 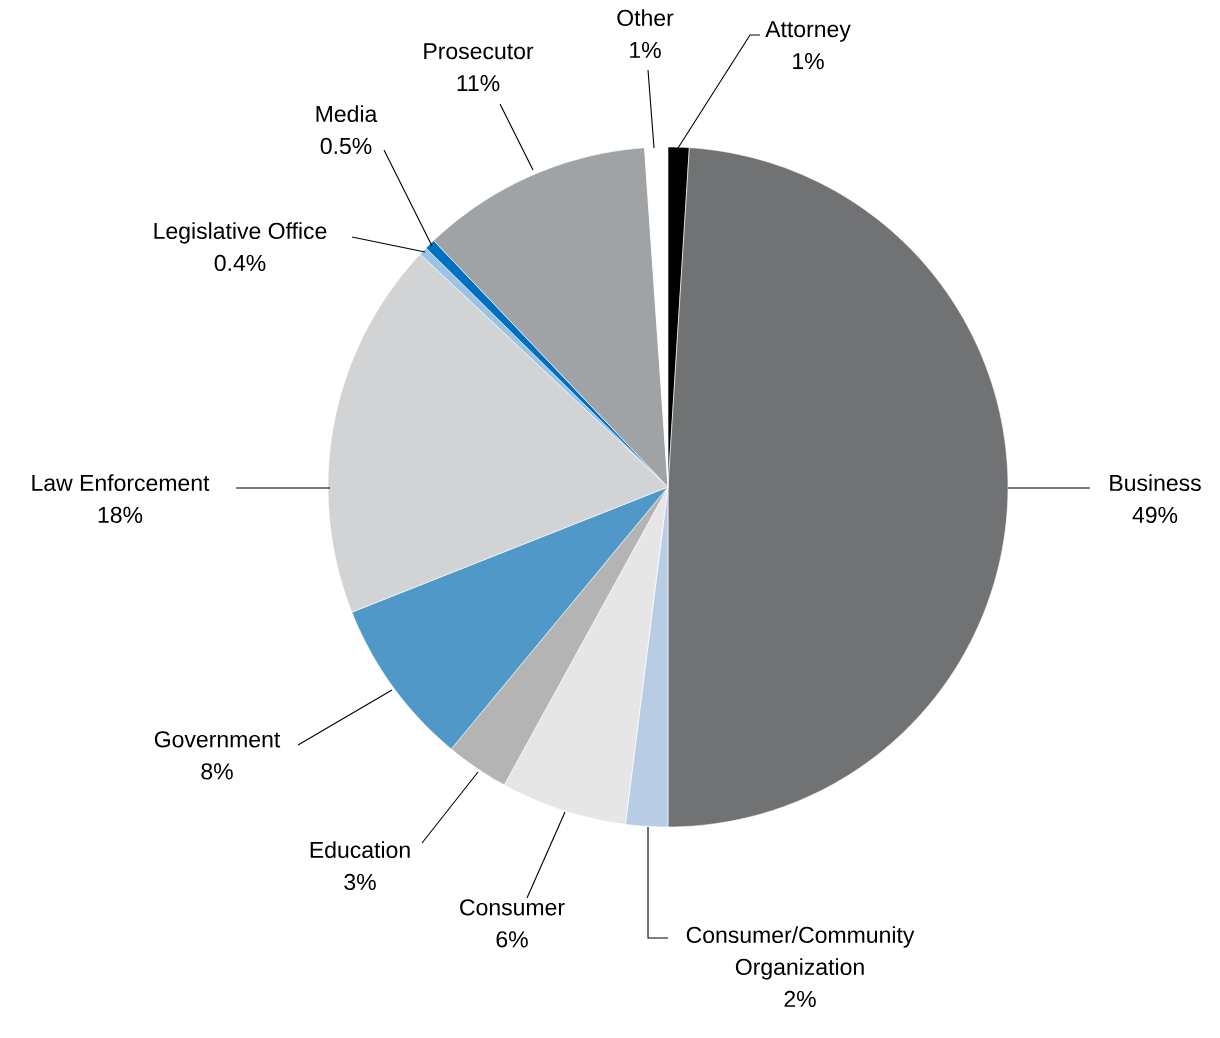 What do you see at coordinates (478, 83) in the screenshot?
I see `data-label: 11%` at bounding box center [478, 83].